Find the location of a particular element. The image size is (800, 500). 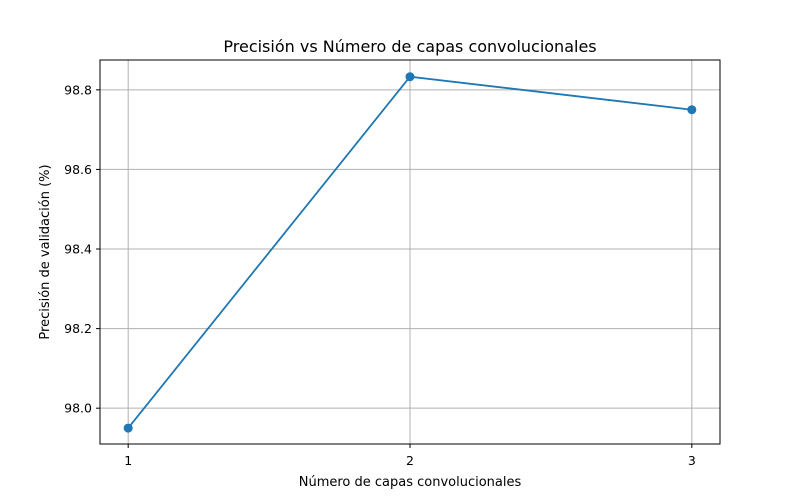

y-tick-label: 98.2 is located at coordinates (78, 328).